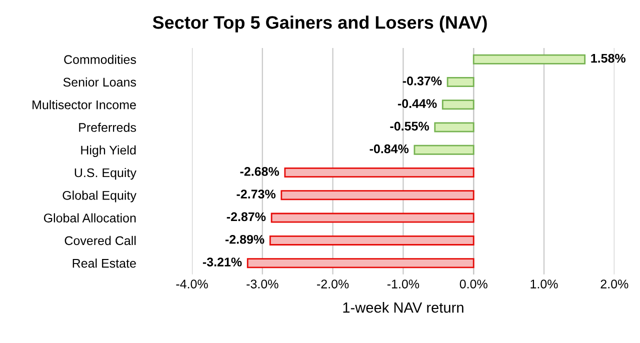 The height and width of the screenshot is (343, 640). What do you see at coordinates (614, 284) in the screenshot?
I see `x-tick-label: 2.0%` at bounding box center [614, 284].